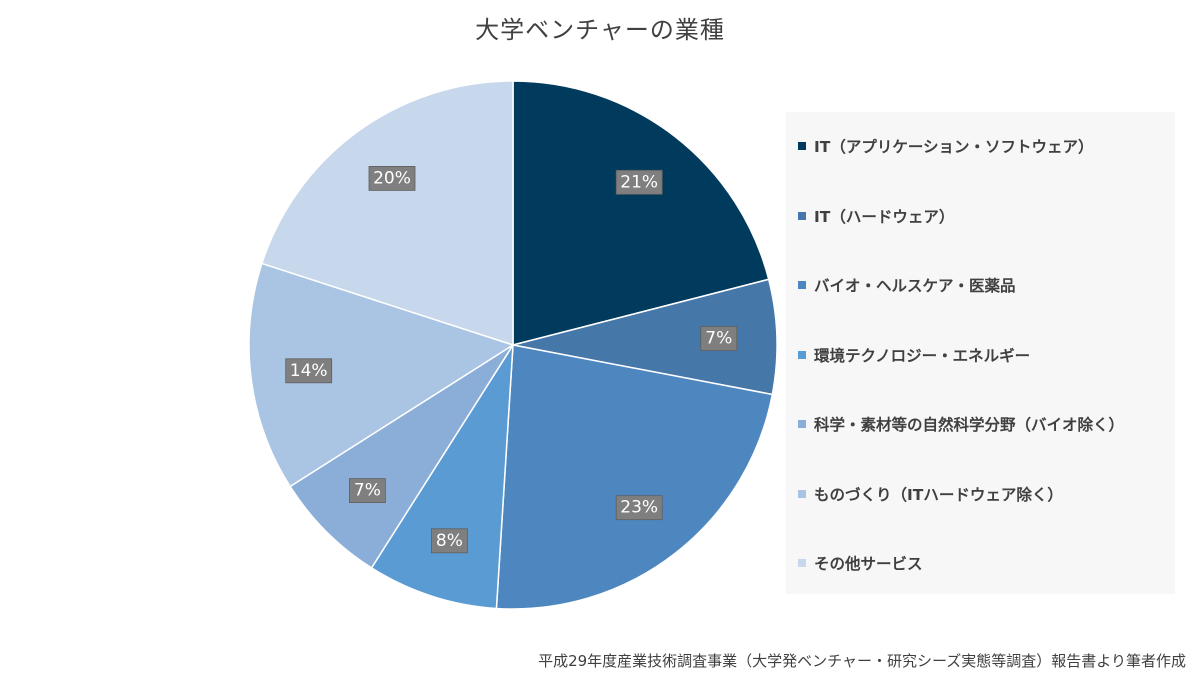 The image size is (1200, 675). Describe the element at coordinates (915, 286) in the screenshot. I see `legend-label-3: バイオ・ヘルスケア・医薬品` at that location.